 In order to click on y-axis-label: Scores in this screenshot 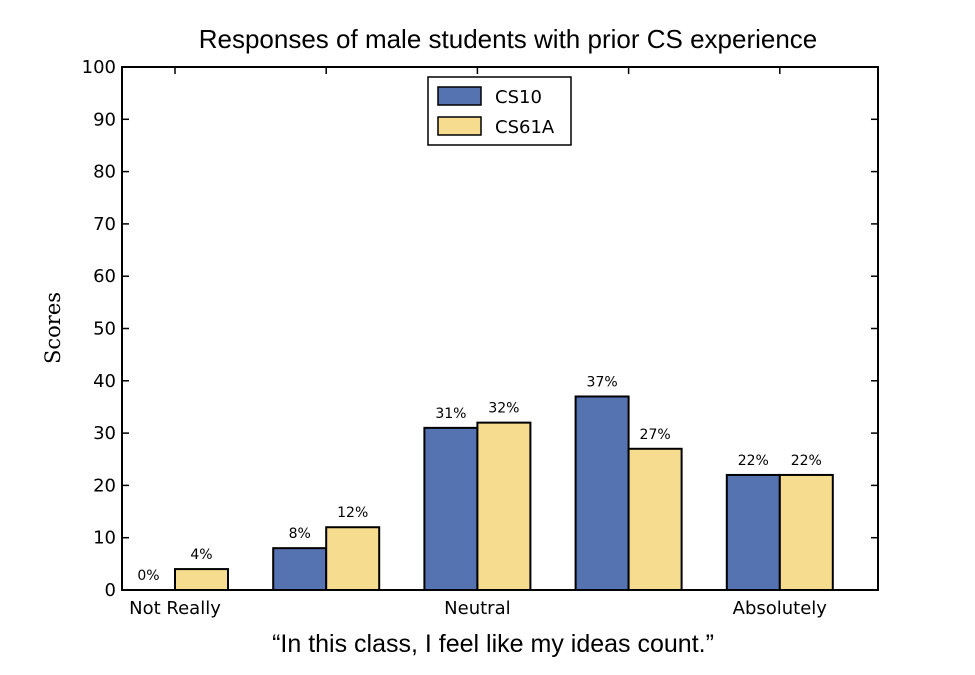, I will do `click(53, 328)`.